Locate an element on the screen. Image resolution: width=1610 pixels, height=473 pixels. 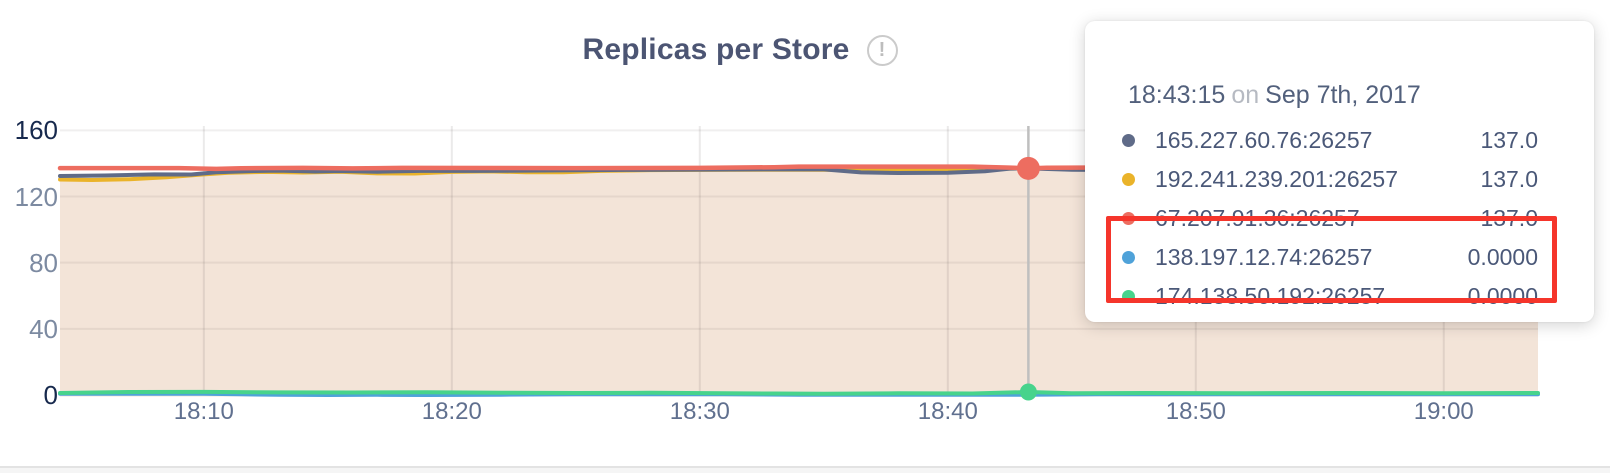
y-tick-label: 80 is located at coordinates (43, 262).